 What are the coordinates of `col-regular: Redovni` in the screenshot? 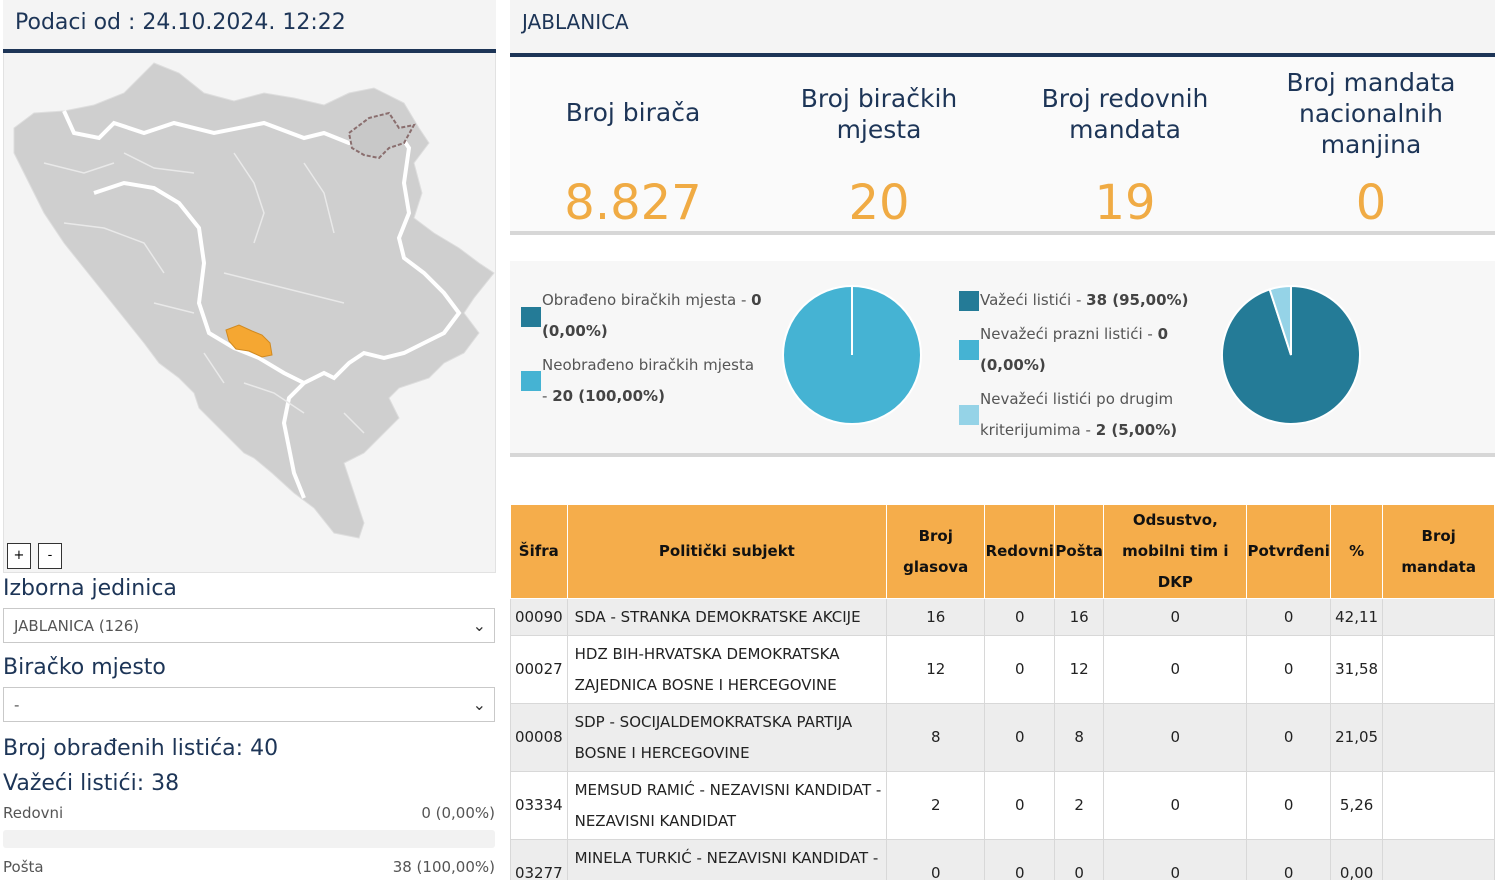 It's located at (1020, 551).